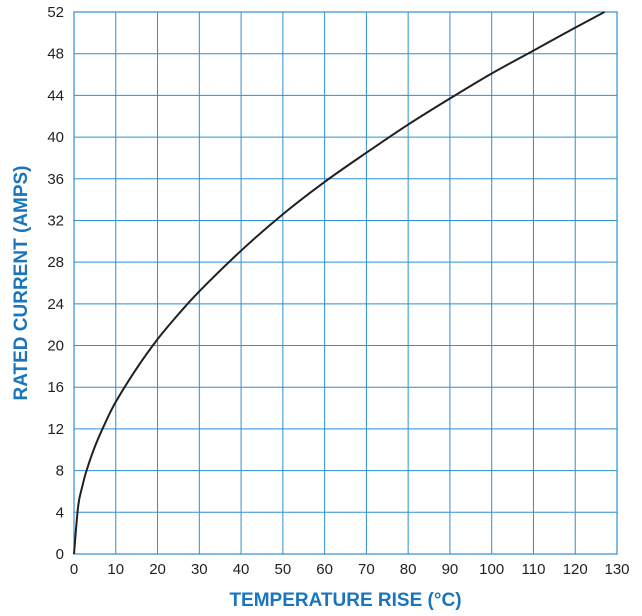  What do you see at coordinates (115, 569) in the screenshot?
I see `x-tick-label: 10` at bounding box center [115, 569].